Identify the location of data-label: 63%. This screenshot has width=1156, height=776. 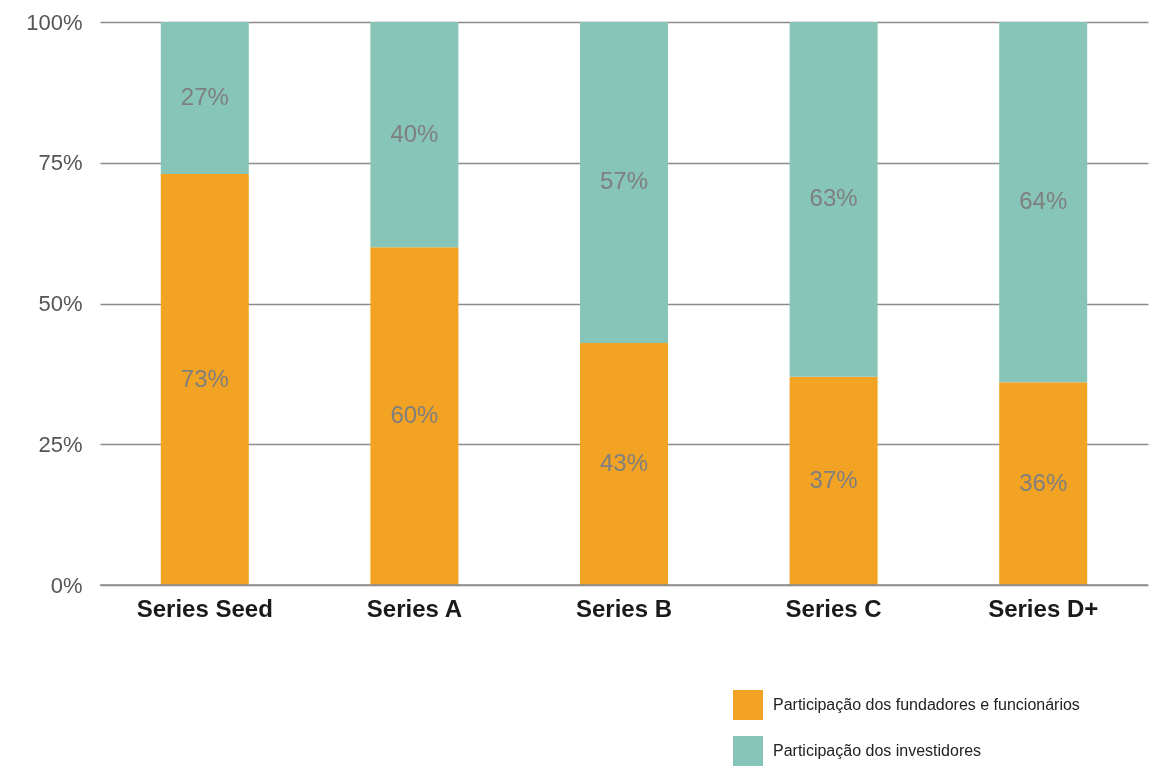
(833, 198).